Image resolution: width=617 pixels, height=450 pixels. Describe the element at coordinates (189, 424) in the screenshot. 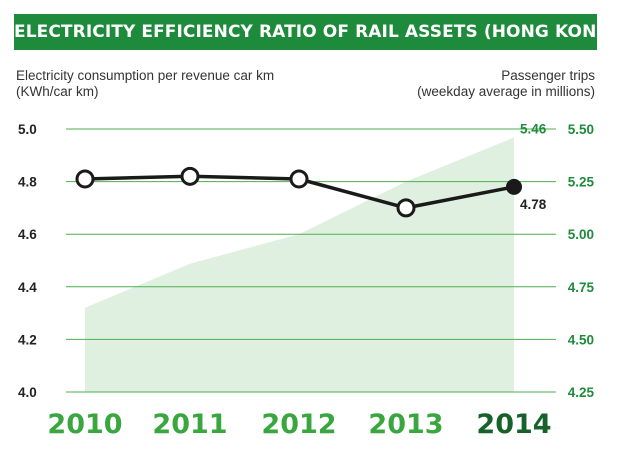

I see `year-label: 2011` at that location.